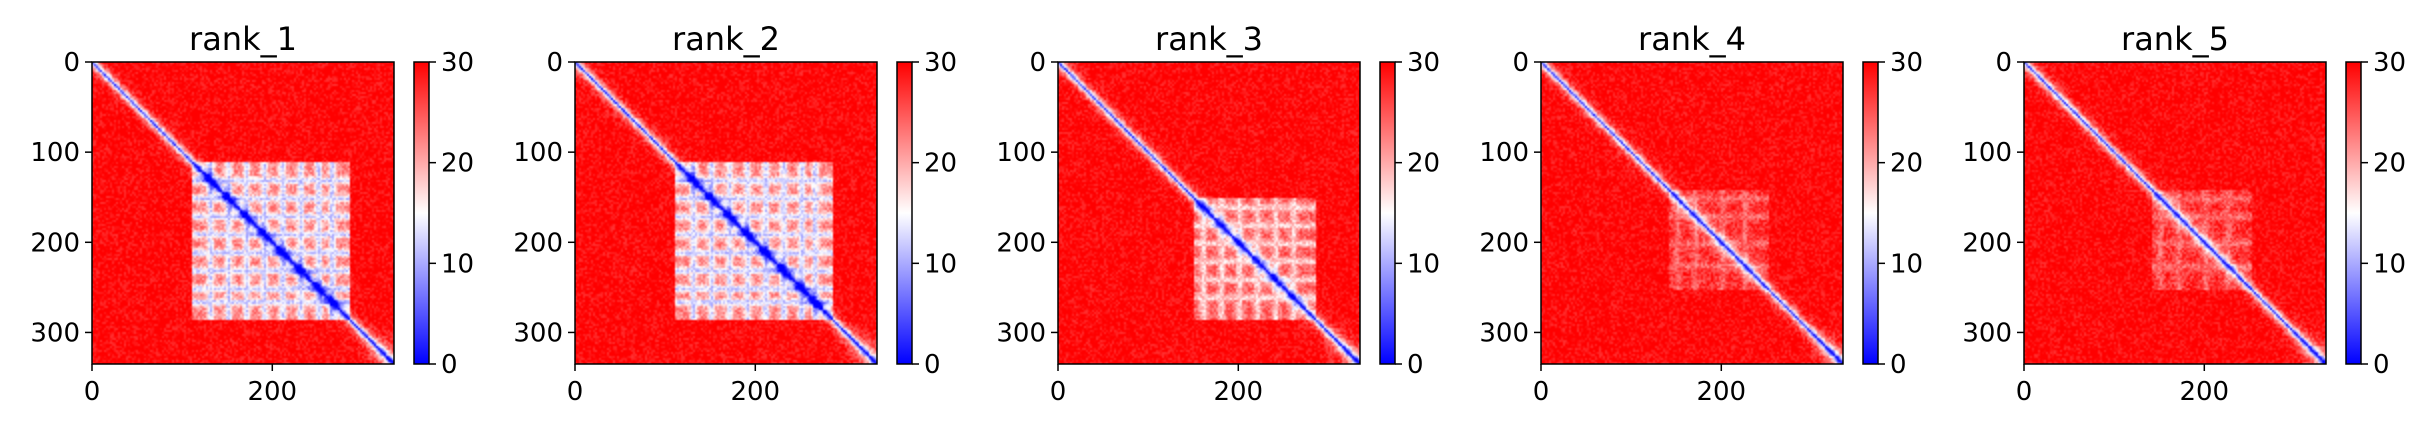 The image size is (2428, 432). Describe the element at coordinates (726, 39) in the screenshot. I see `panel-title: rank_2` at that location.